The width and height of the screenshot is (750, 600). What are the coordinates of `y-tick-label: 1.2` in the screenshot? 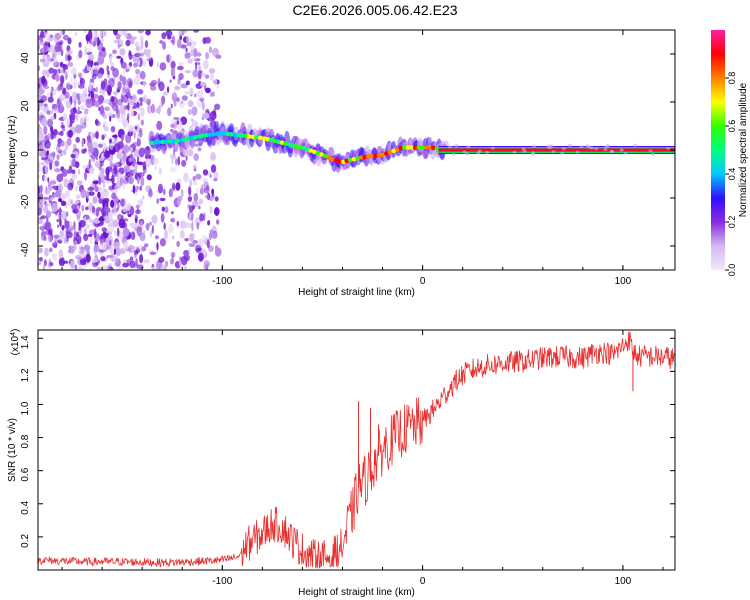 It's located at (25, 375).